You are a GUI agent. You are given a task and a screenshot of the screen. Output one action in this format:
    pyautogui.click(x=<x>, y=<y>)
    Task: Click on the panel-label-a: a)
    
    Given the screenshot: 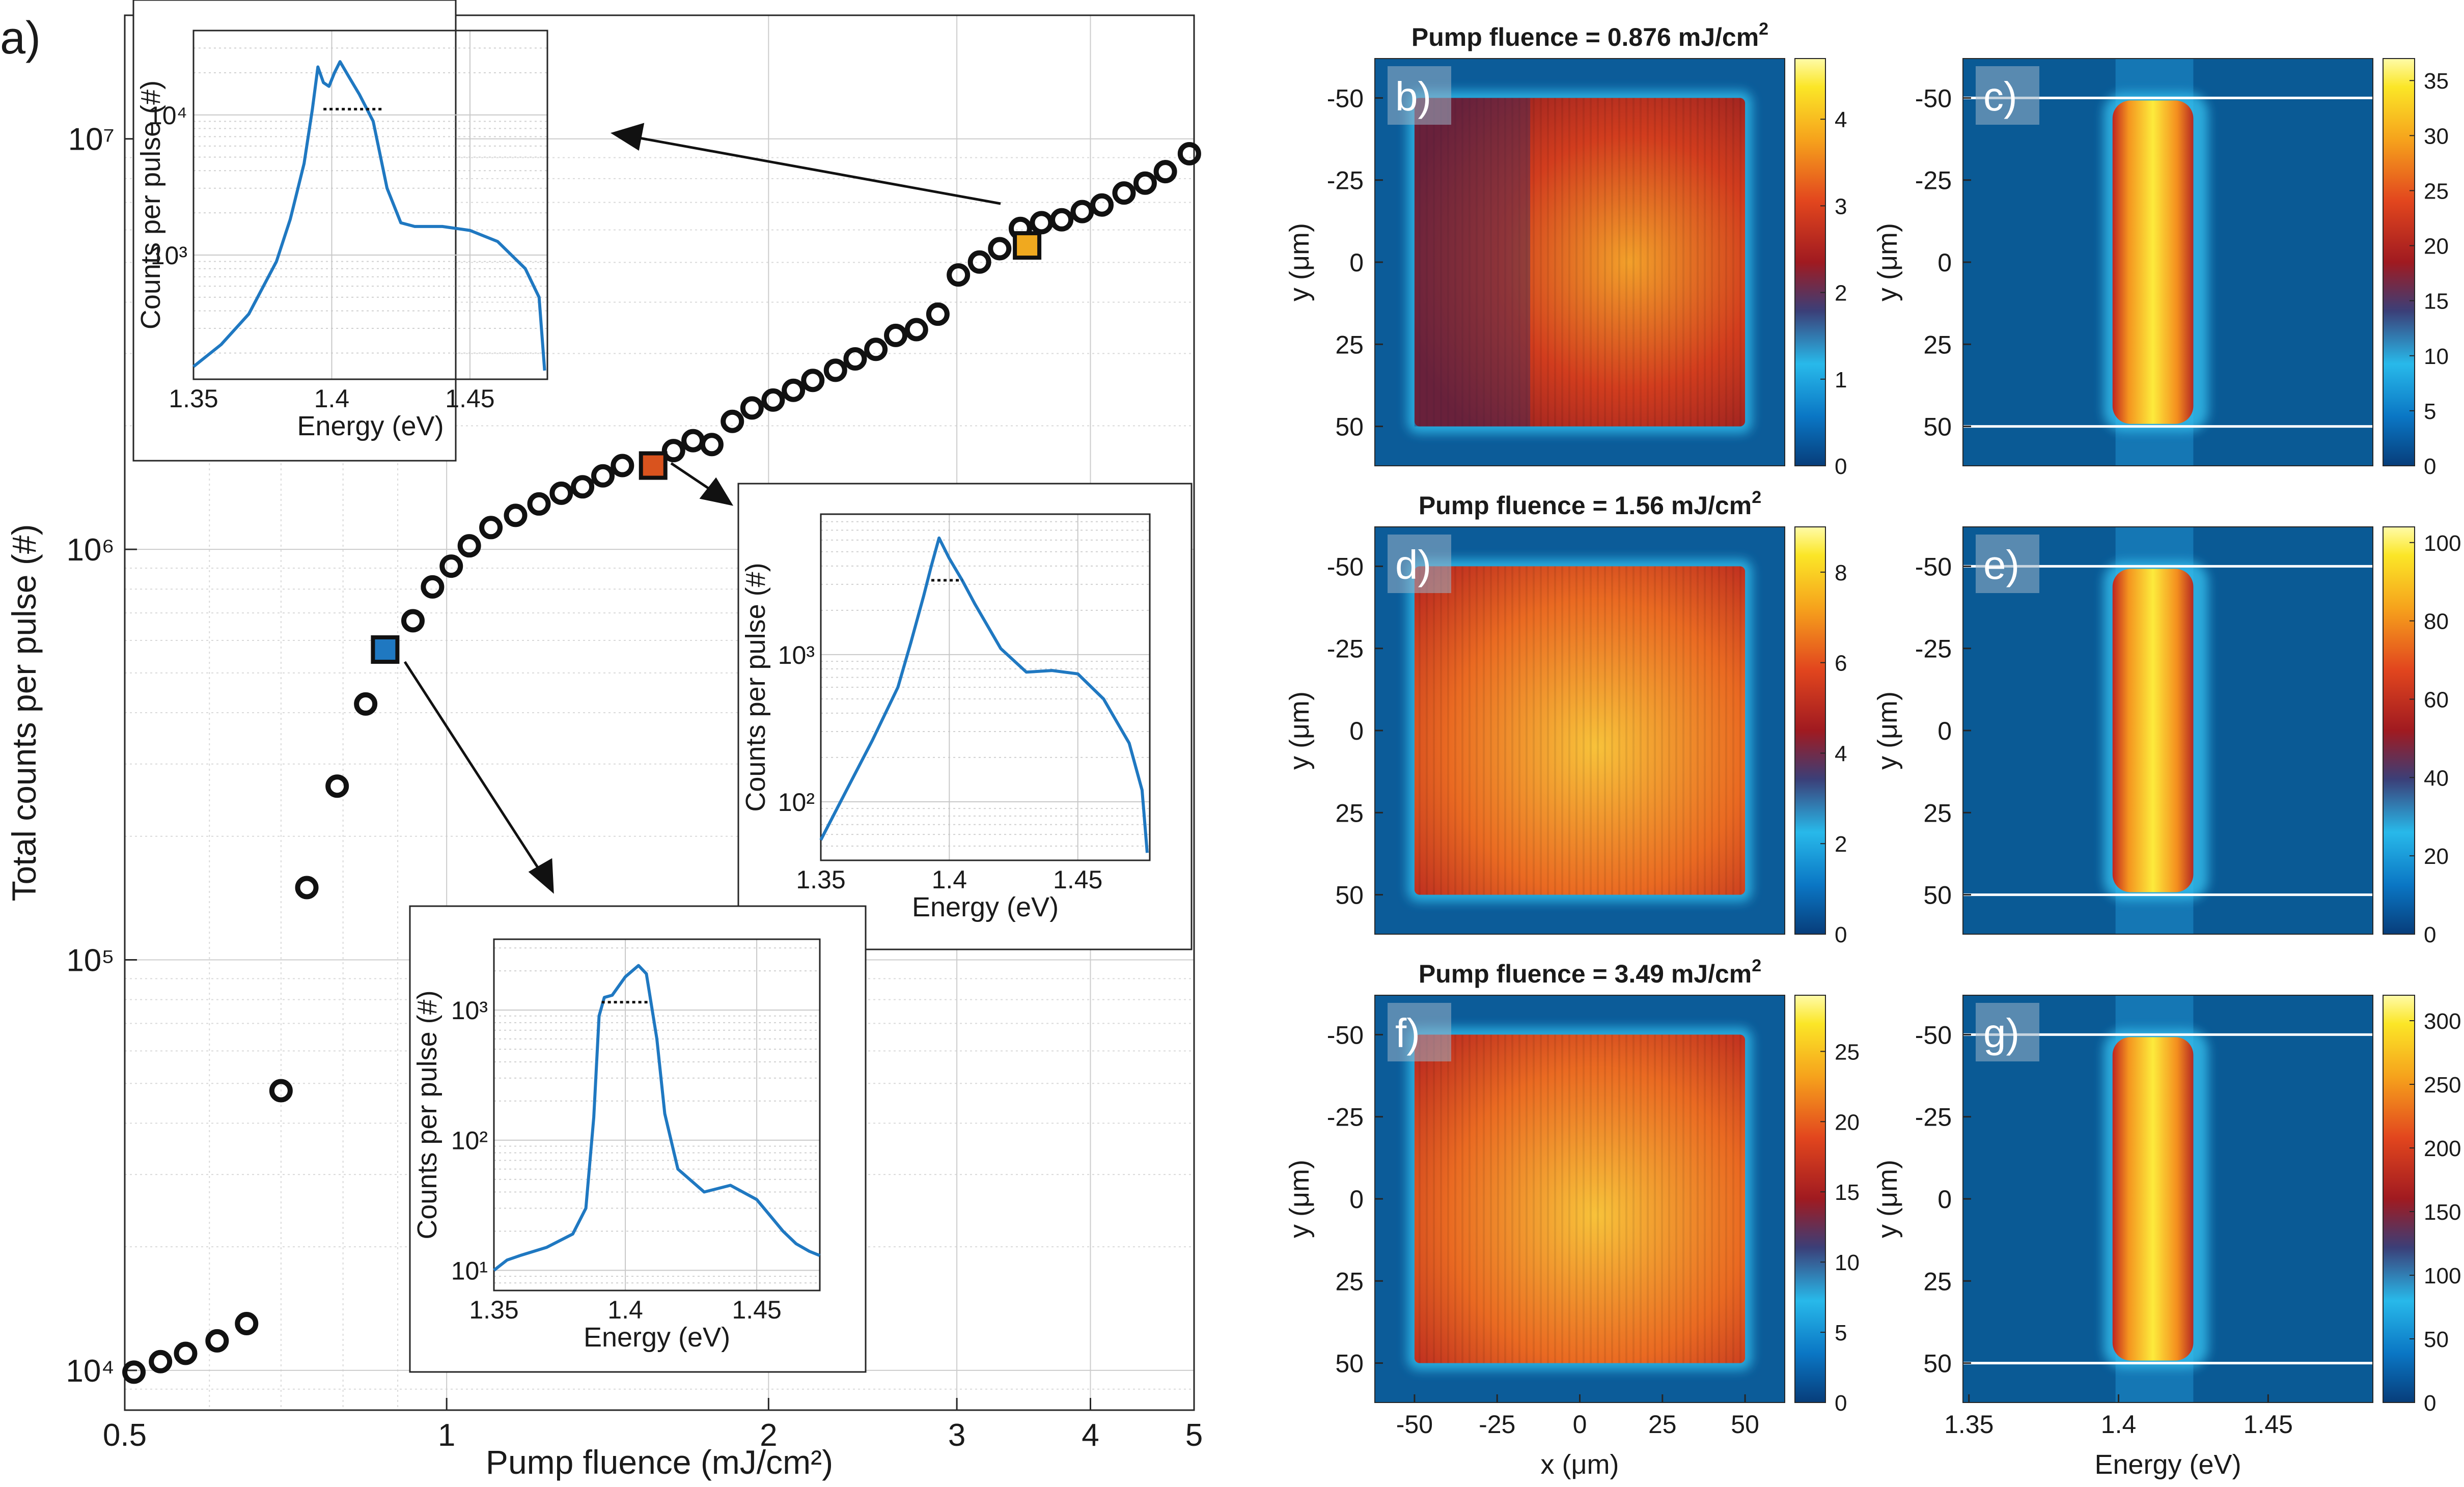 What is the action you would take?
    pyautogui.click(x=20, y=38)
    